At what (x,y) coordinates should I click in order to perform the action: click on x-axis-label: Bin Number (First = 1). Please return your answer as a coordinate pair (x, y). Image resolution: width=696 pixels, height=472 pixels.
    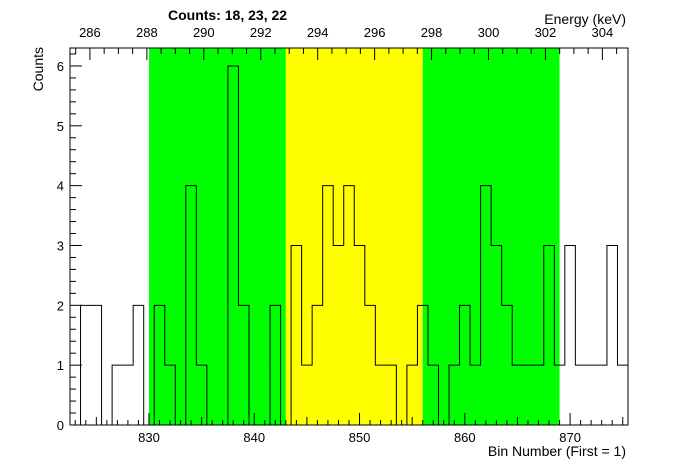
    Looking at the image, I should click on (557, 451).